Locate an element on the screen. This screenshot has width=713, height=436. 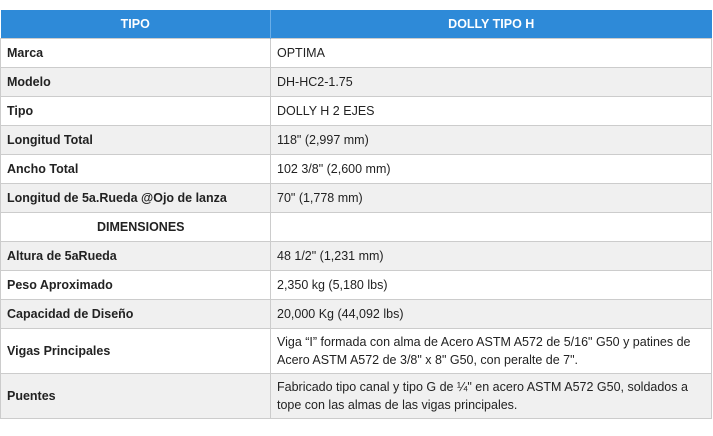
row-label: Peso Aproximado is located at coordinates (135, 285).